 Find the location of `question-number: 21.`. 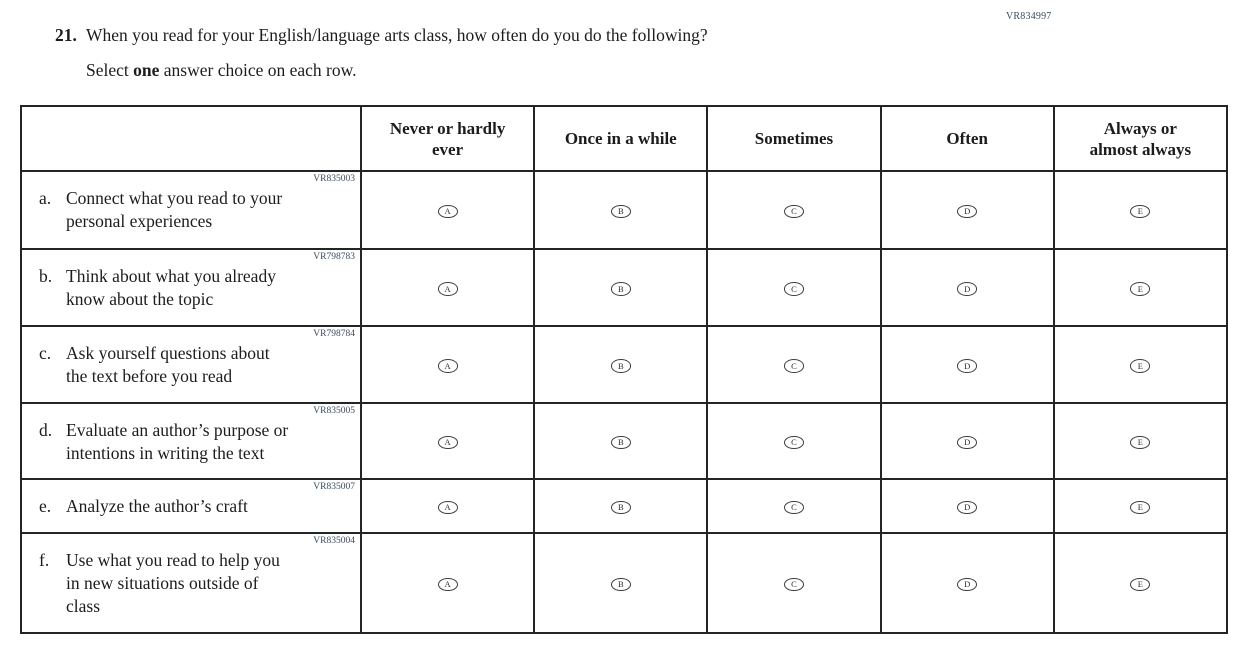

question-number: 21. is located at coordinates (66, 35).